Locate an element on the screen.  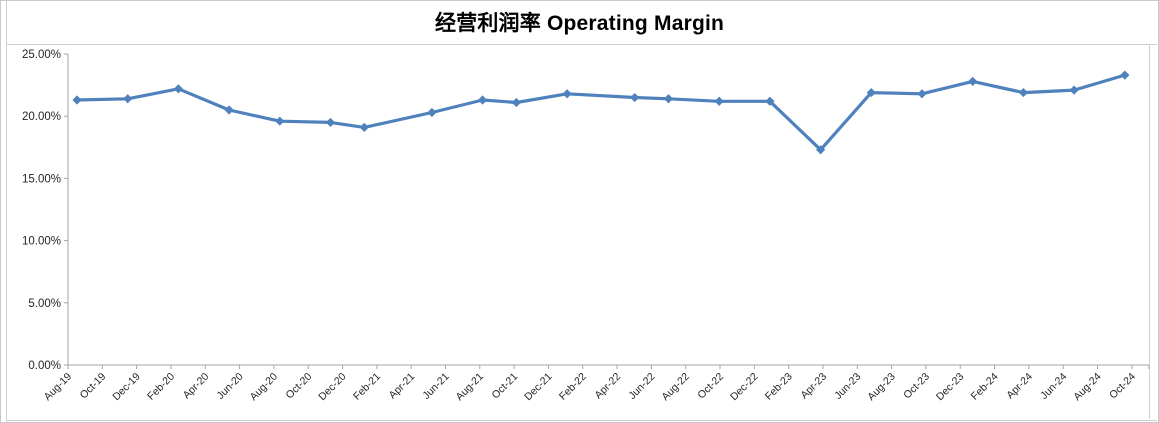
y-axis-tick-label: 5.00% is located at coordinates (44, 304).